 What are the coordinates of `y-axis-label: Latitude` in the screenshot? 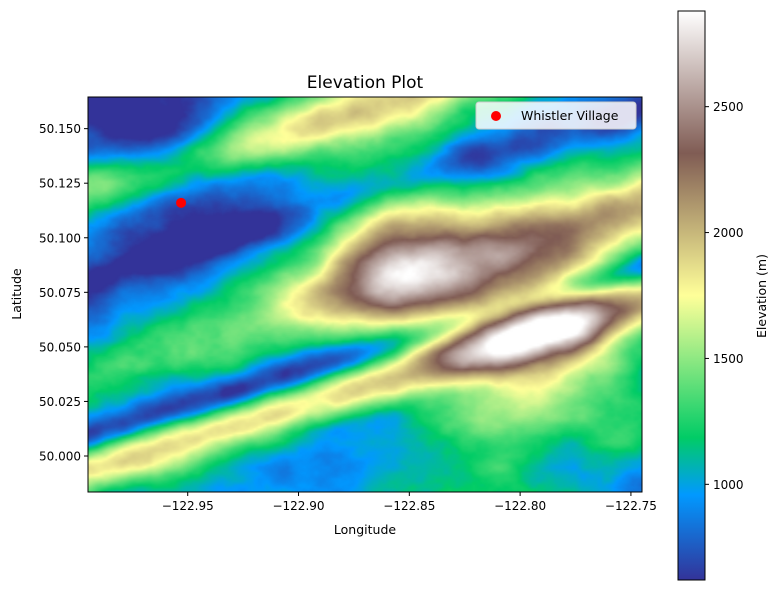 It's located at (16, 294).